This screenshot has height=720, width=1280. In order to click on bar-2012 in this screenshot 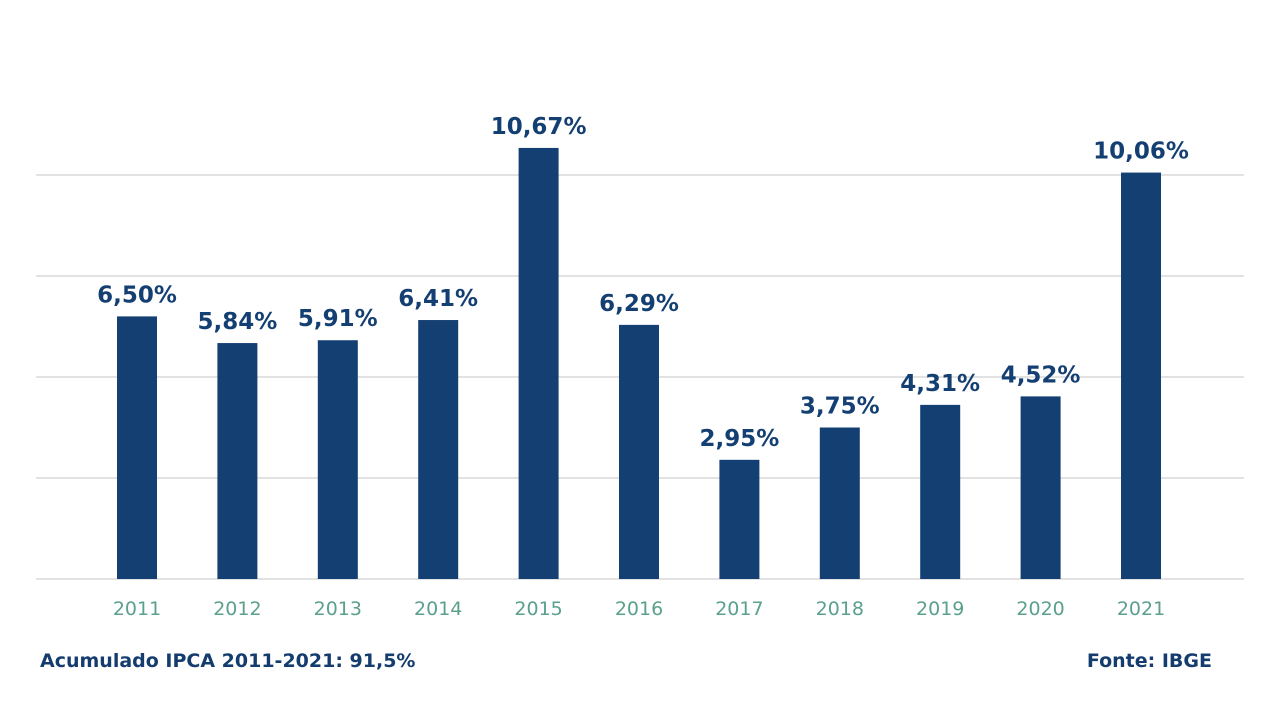, I will do `click(237, 461)`.